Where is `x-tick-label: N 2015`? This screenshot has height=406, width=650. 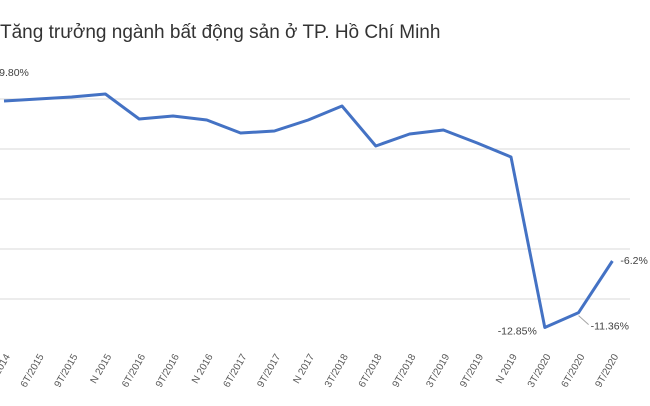
x-tick-label: N 2015 is located at coordinates (102, 369).